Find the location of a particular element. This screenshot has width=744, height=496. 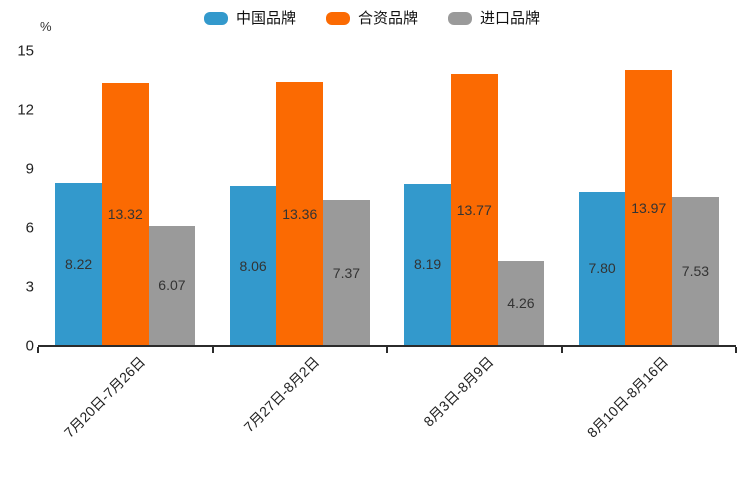

legend-item-1: 中国品牌 is located at coordinates (249, 18).